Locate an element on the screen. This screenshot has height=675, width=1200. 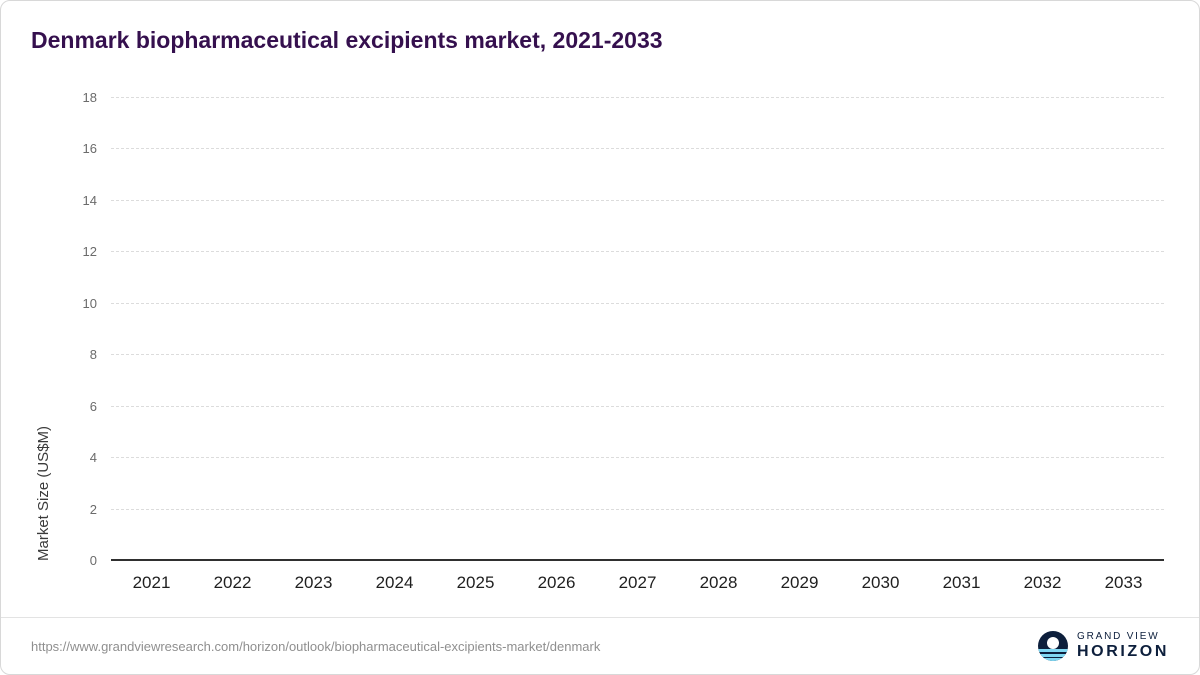
logo-line1: GRAND VIEW is located at coordinates (1118, 637).